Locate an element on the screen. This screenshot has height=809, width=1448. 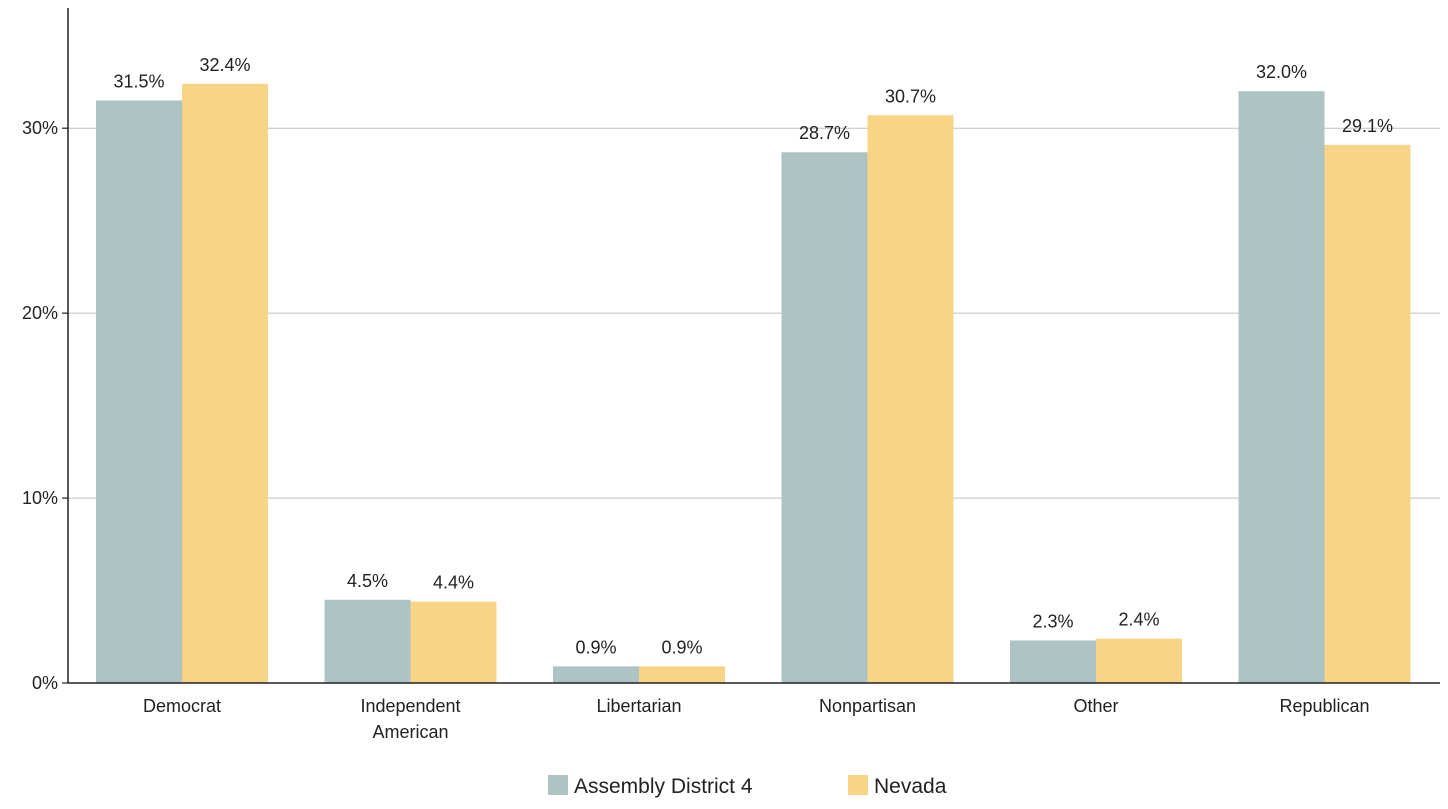
data-label: 32.4% is located at coordinates (224, 65).